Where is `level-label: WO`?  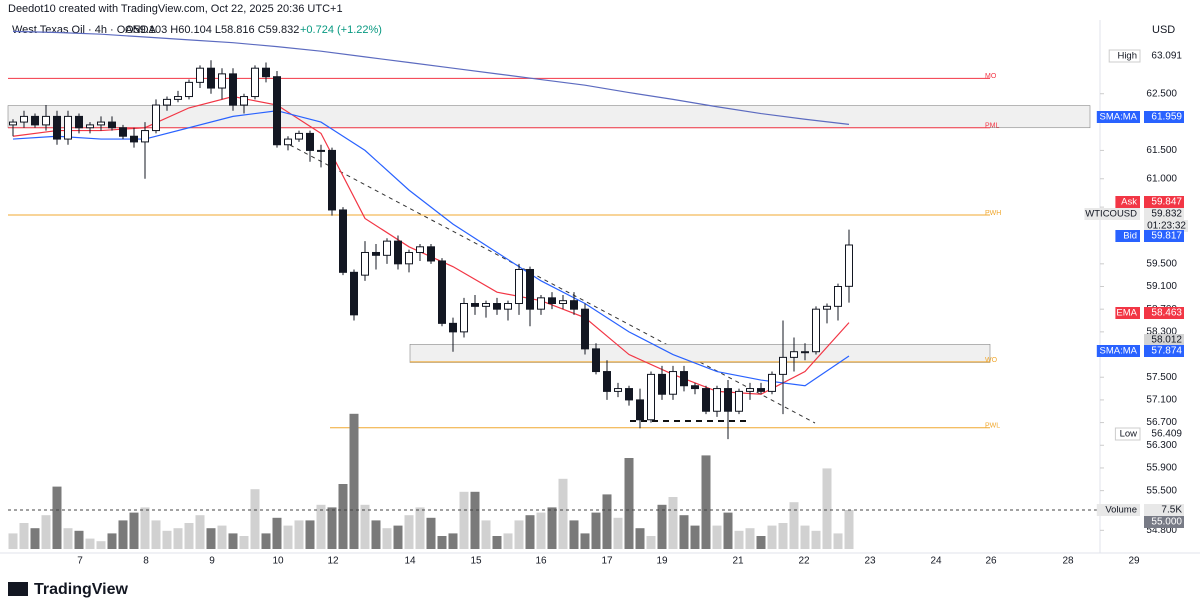
level-label: WO is located at coordinates (991, 360).